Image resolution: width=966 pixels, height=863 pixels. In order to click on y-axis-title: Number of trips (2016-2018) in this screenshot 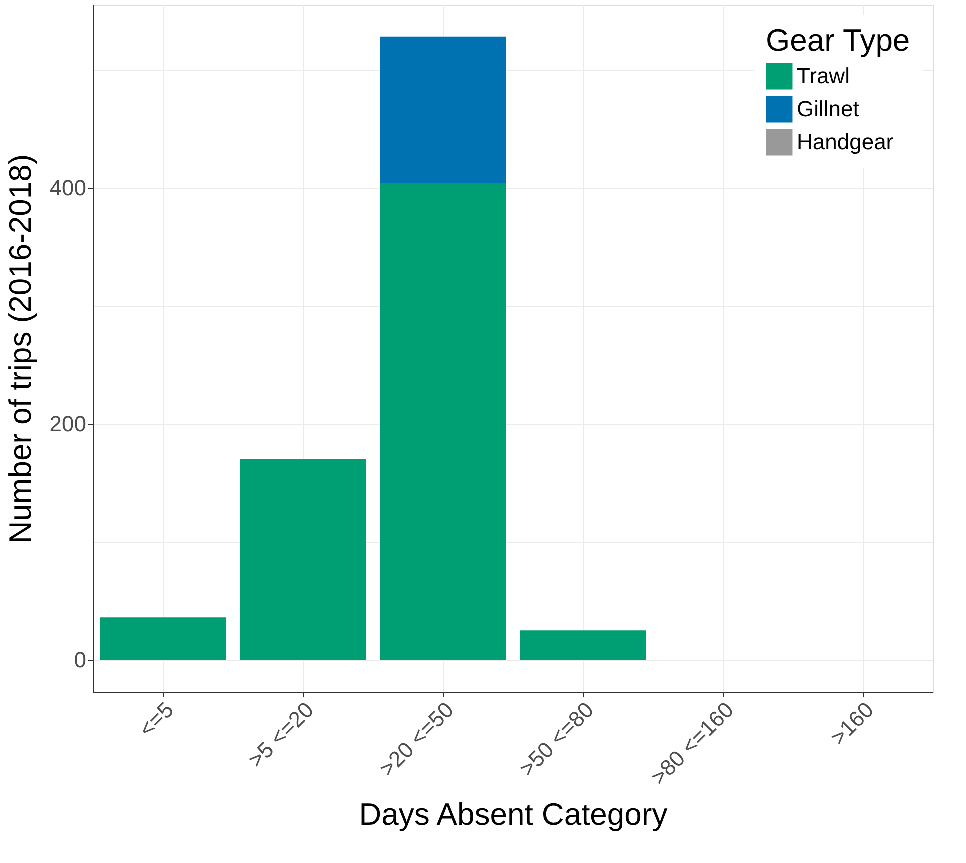, I will do `click(20, 349)`.